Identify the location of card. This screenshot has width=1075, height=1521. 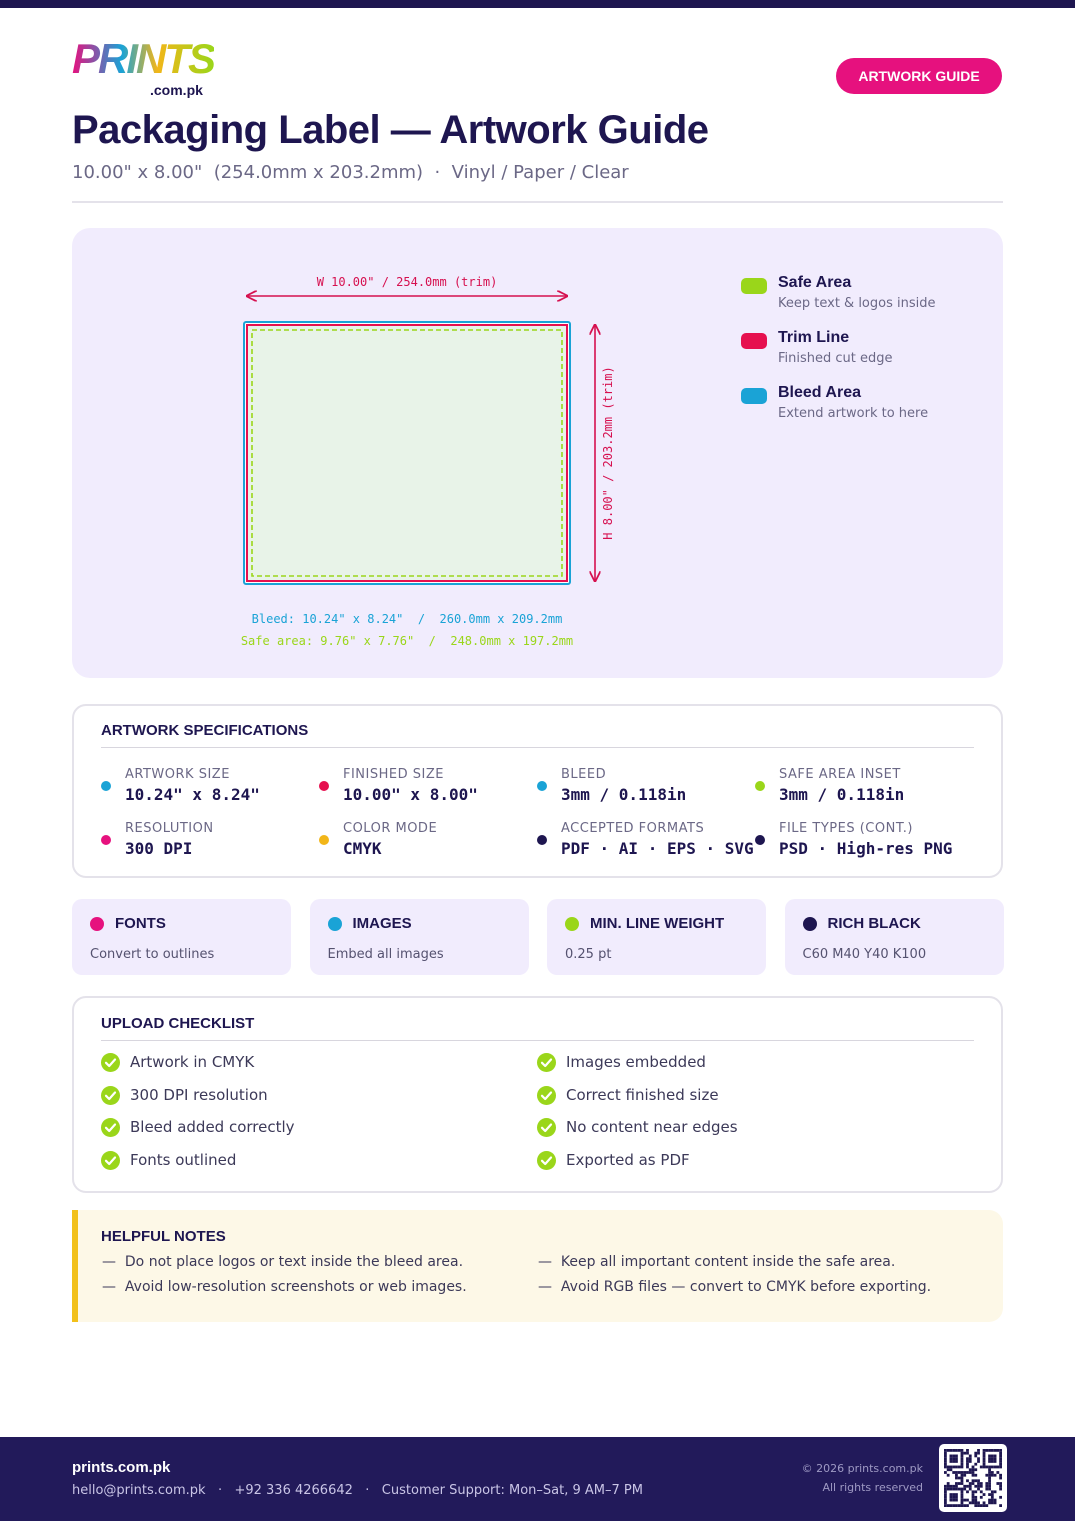
(419, 937).